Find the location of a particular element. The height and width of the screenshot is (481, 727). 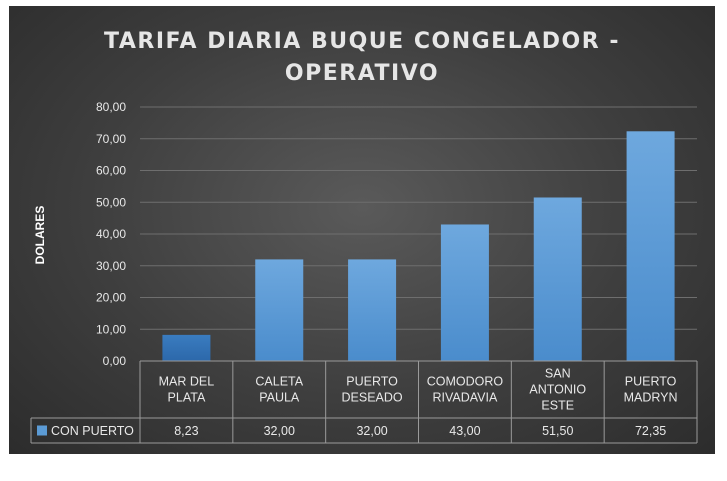

chart-title-line-1: TARIFA DIARIA BUQUE CONGELADOR - is located at coordinates (362, 41).